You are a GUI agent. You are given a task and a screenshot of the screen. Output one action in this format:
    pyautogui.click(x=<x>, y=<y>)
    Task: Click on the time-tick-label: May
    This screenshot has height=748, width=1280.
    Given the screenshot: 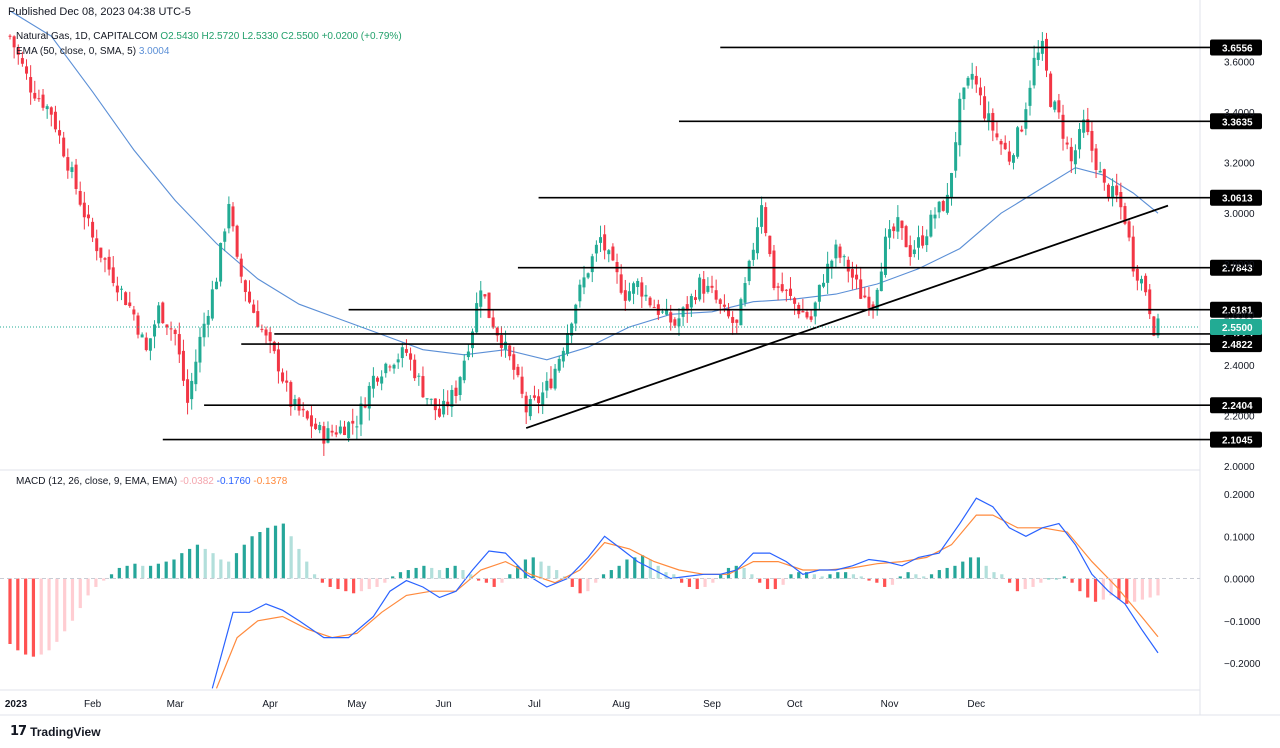 What is the action you would take?
    pyautogui.click(x=356, y=704)
    